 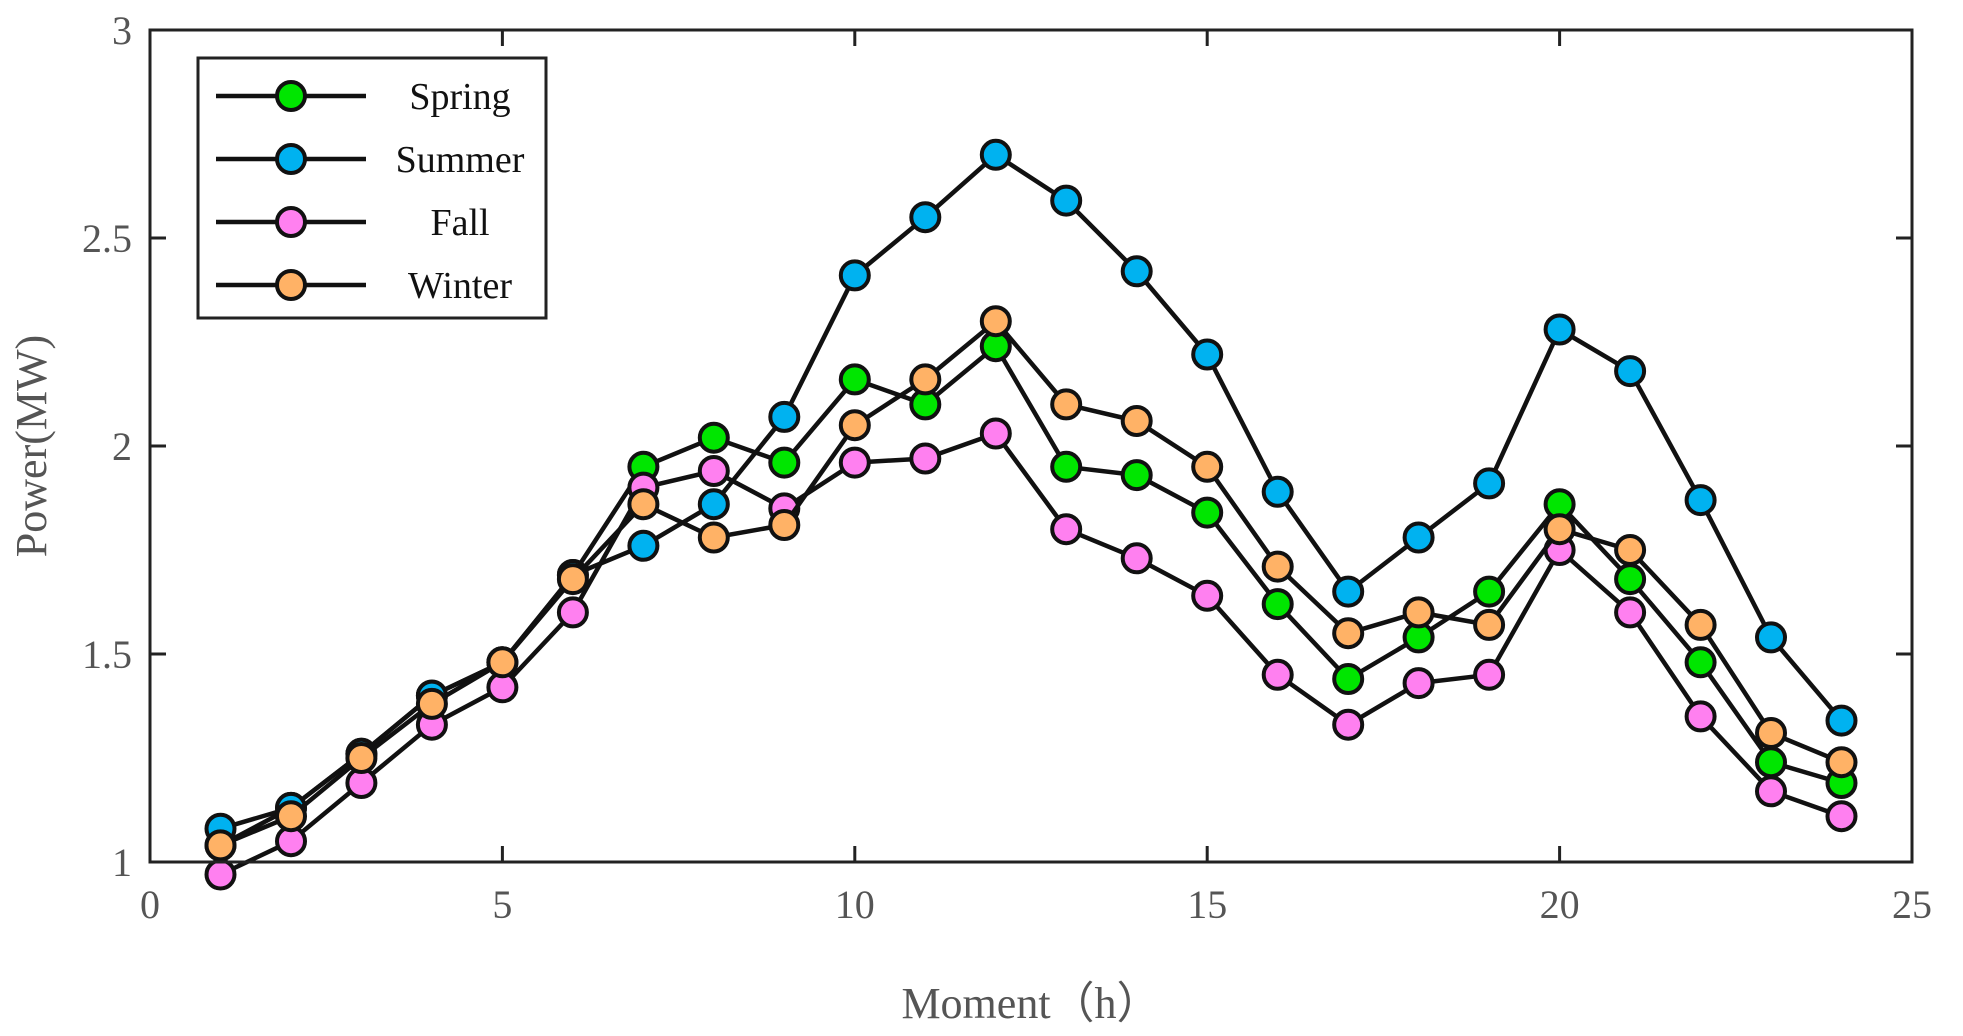 What do you see at coordinates (459, 97) in the screenshot?
I see `legend-label: Spring` at bounding box center [459, 97].